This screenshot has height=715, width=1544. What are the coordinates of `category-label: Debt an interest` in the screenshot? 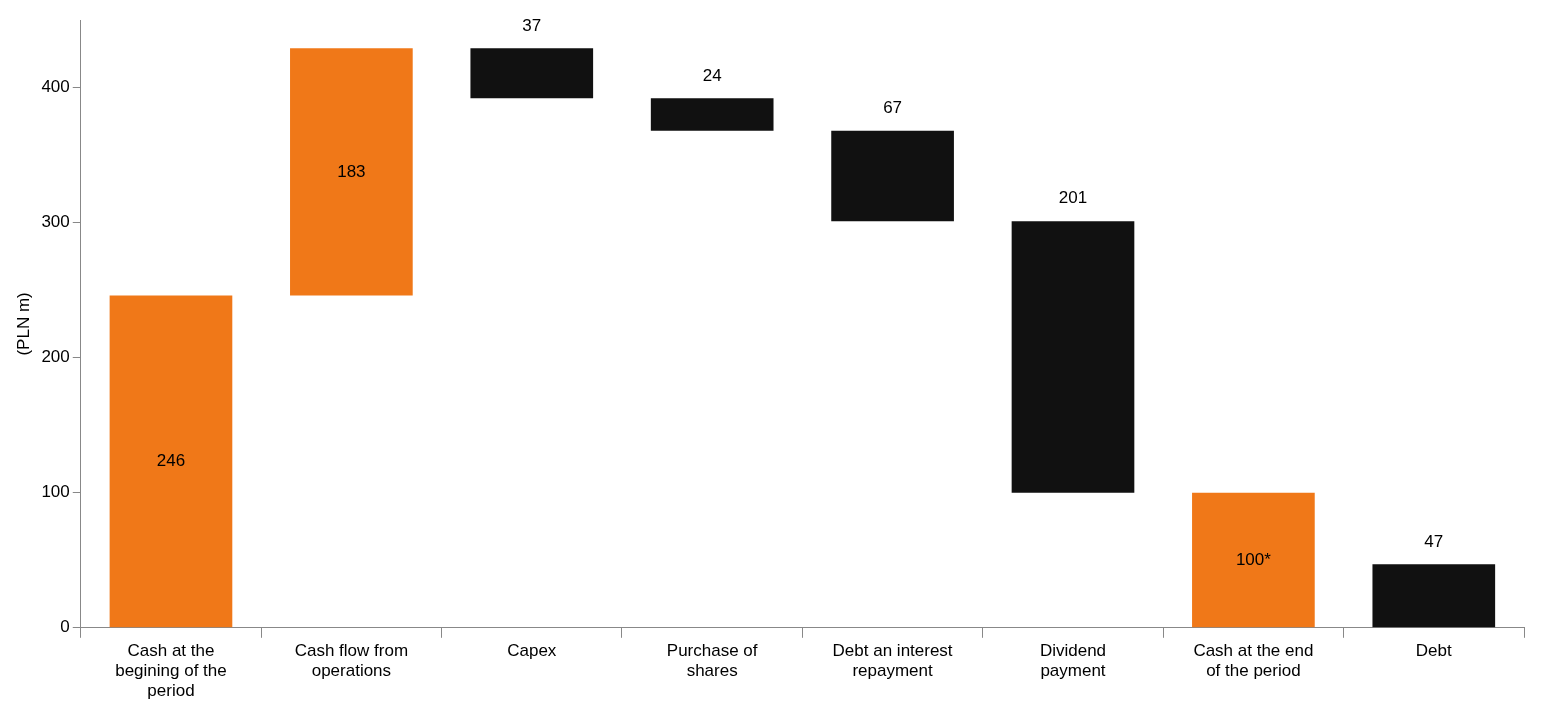 It's located at (892, 650).